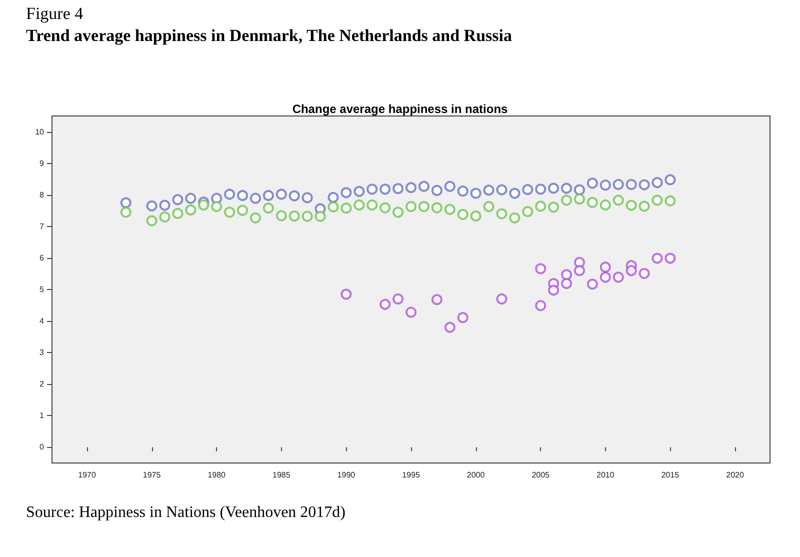  What do you see at coordinates (40, 131) in the screenshot?
I see `y-tick-label: 10` at bounding box center [40, 131].